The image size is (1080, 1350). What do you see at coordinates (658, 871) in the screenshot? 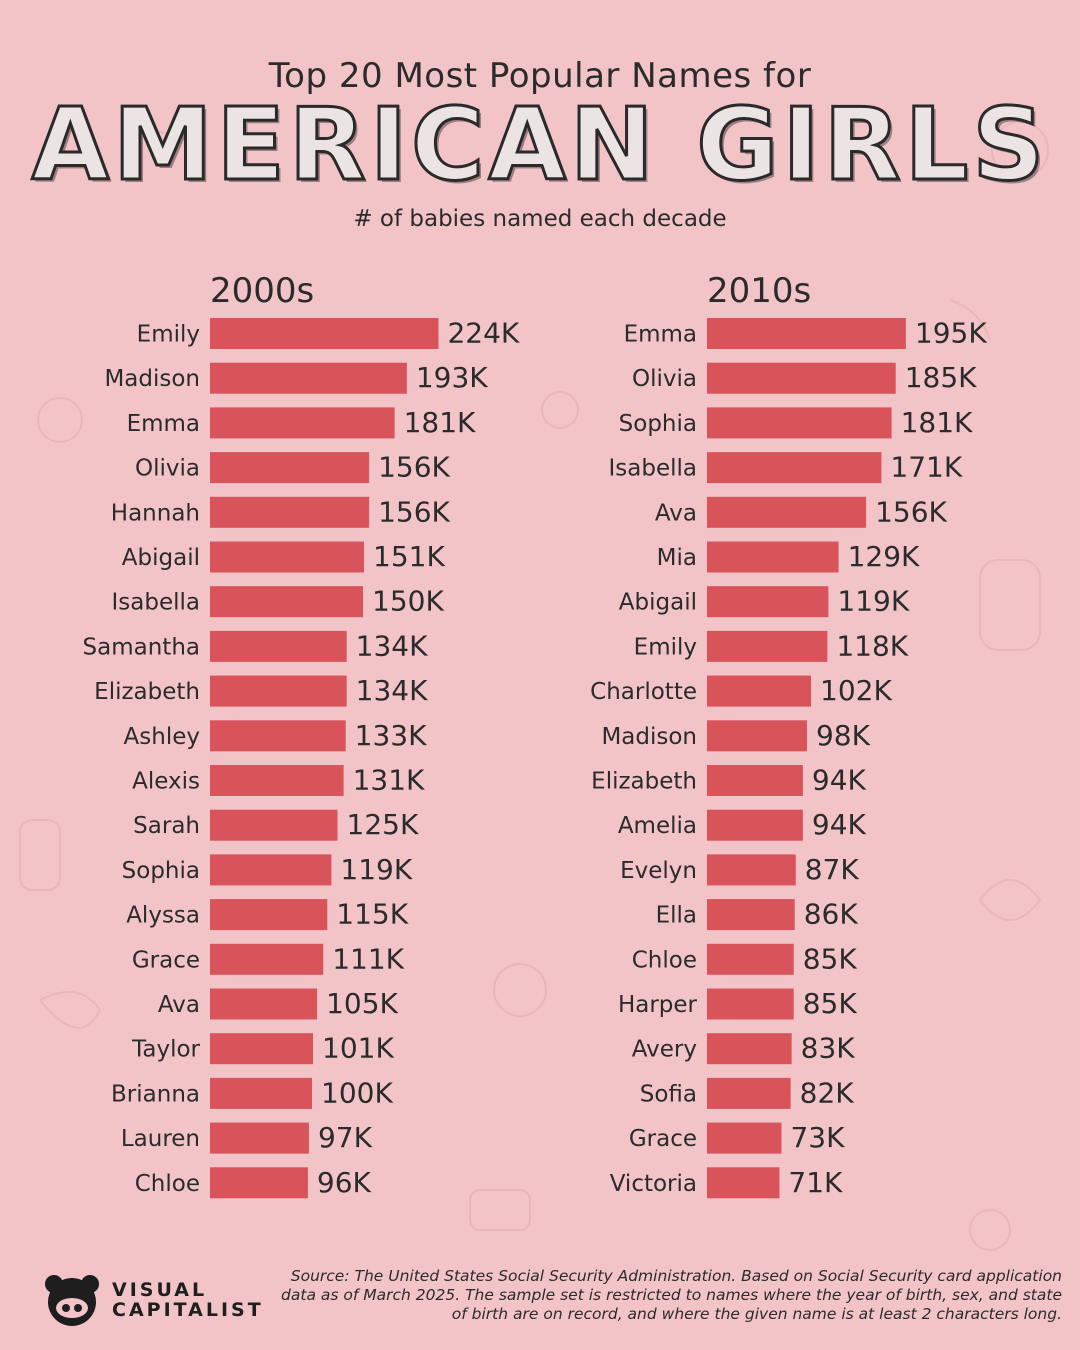
I see `category-label: Evelyn` at bounding box center [658, 871].